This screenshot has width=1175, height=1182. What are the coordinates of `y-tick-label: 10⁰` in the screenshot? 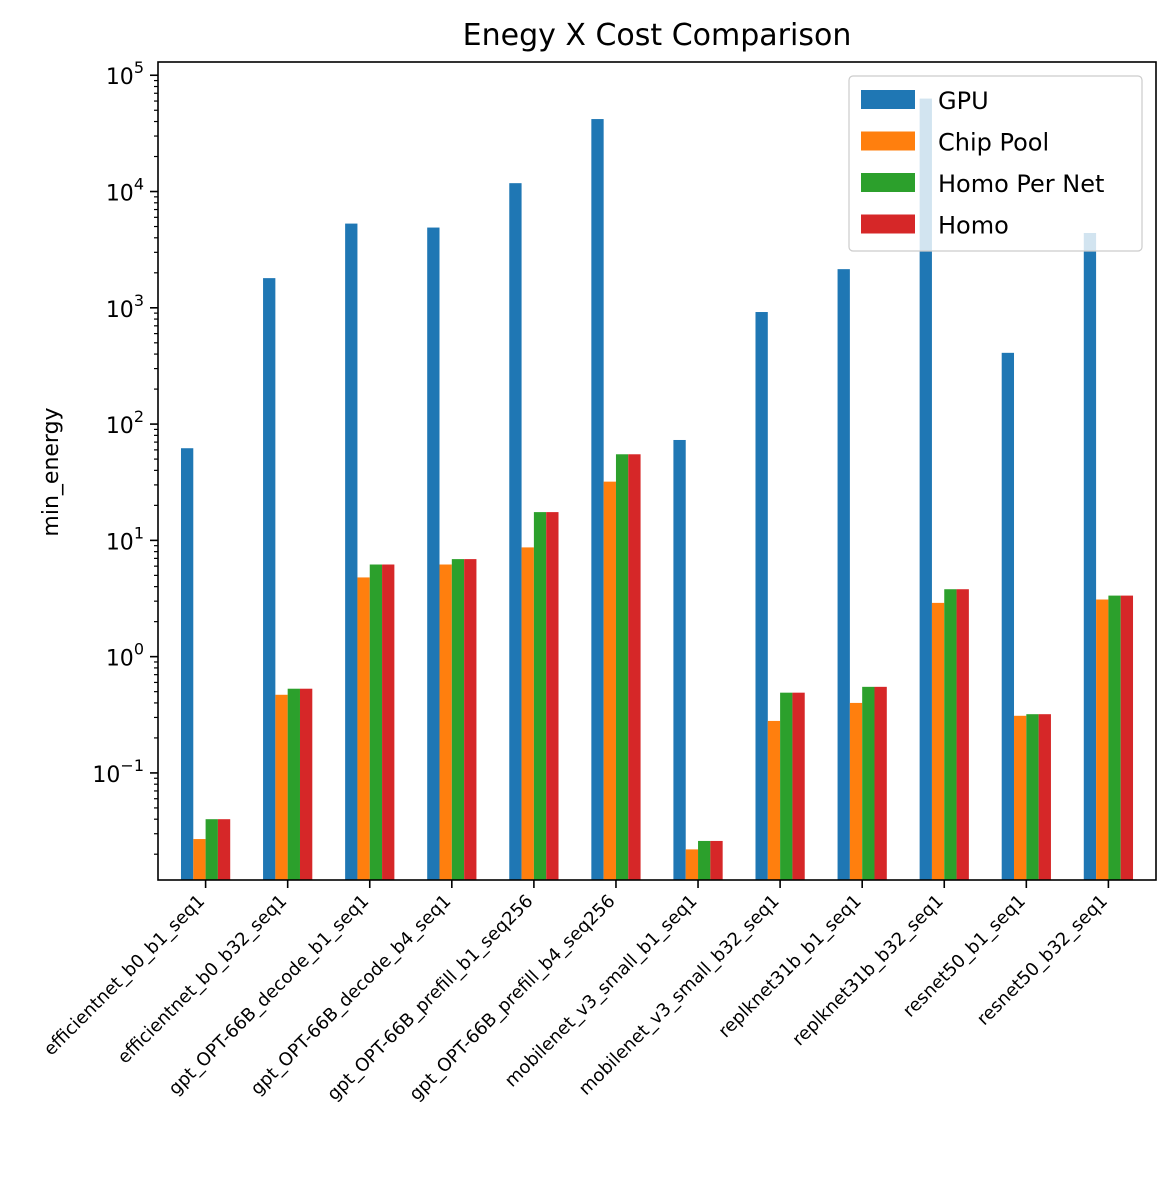 It's located at (125, 656).